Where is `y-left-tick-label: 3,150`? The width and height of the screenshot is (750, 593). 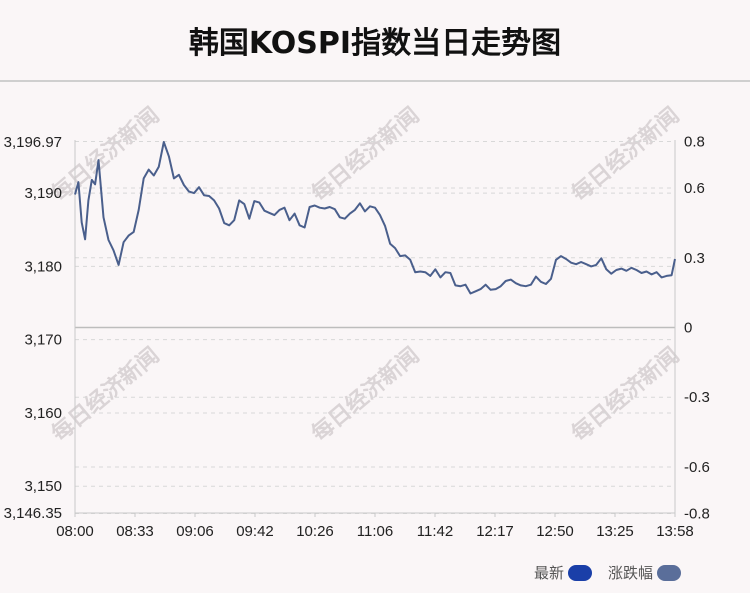 y-left-tick-label: 3,150 is located at coordinates (43, 486).